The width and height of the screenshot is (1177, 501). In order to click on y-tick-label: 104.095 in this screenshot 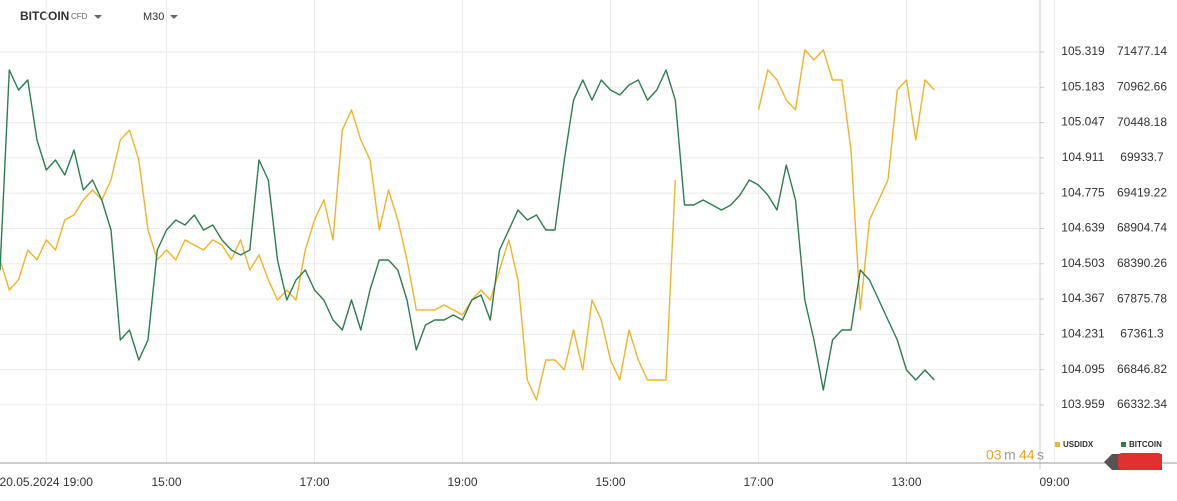, I will do `click(1083, 369)`.